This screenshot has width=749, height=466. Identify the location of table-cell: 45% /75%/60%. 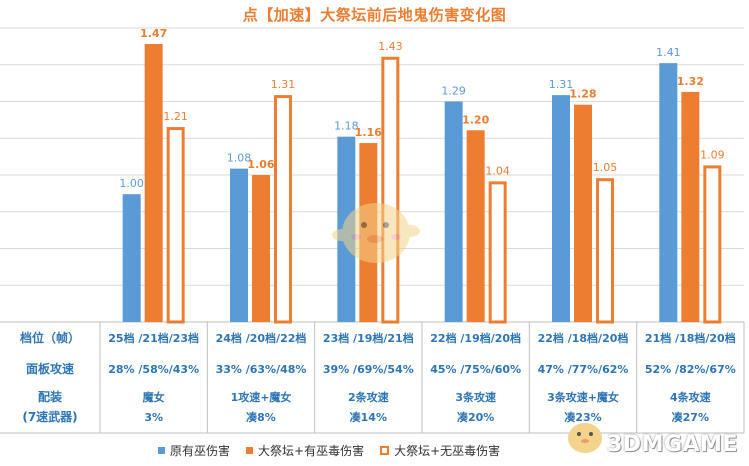
(475, 369).